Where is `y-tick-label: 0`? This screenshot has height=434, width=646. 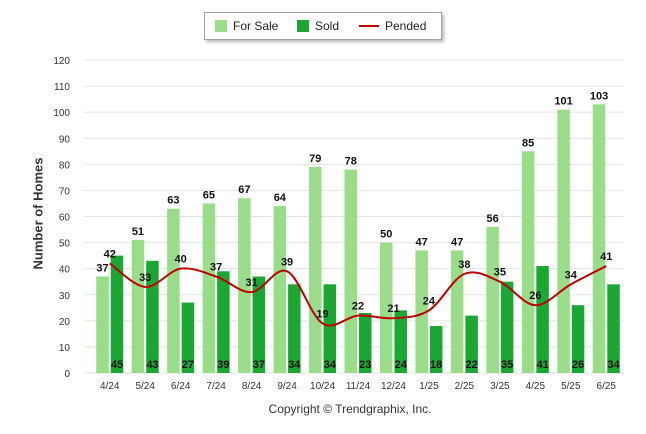 y-tick-label: 0 is located at coordinates (67, 374).